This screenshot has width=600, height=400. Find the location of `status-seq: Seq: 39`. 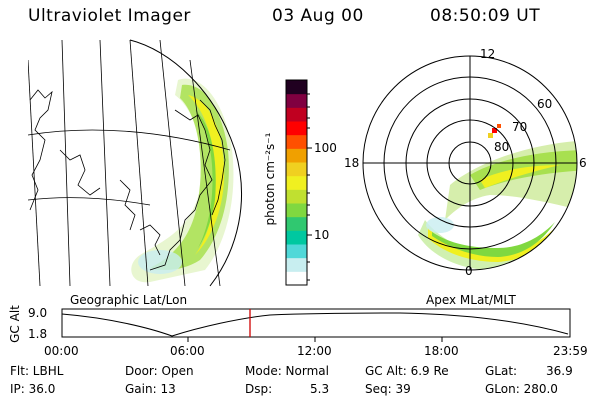

status-seq: Seq: 39 is located at coordinates (388, 389).